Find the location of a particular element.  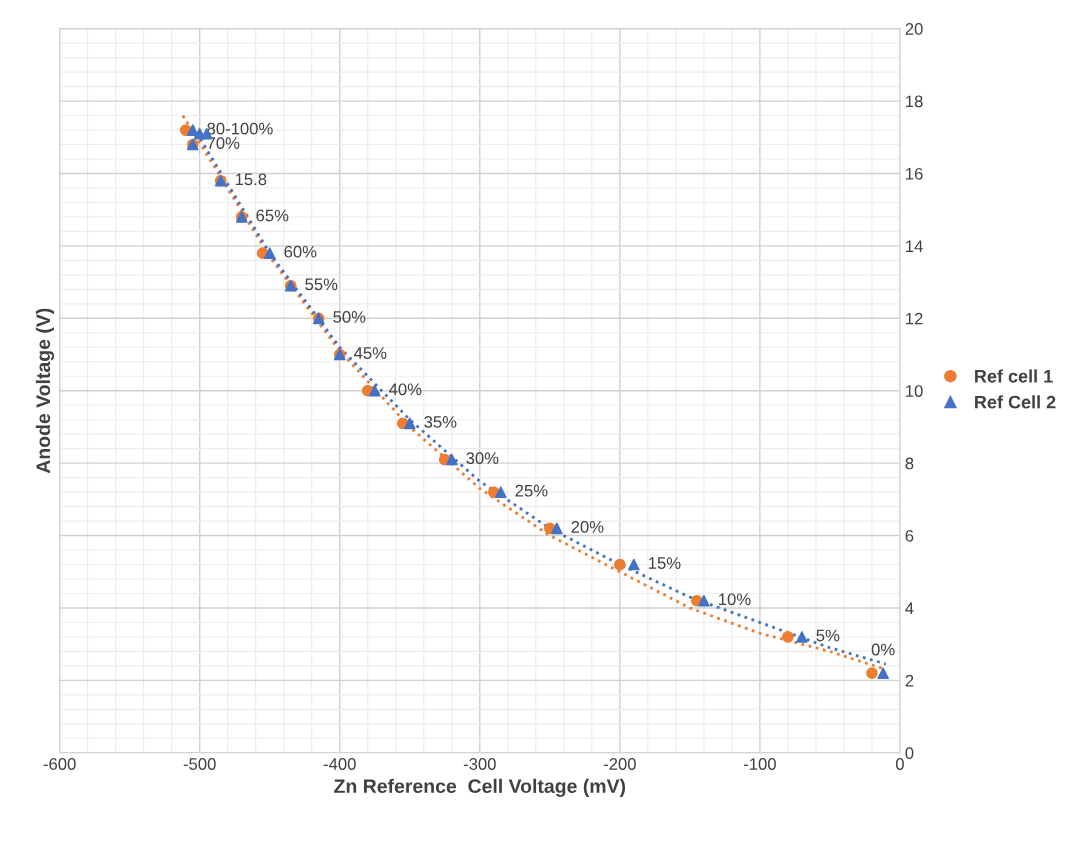

y-tick-label: 20 is located at coordinates (914, 29).